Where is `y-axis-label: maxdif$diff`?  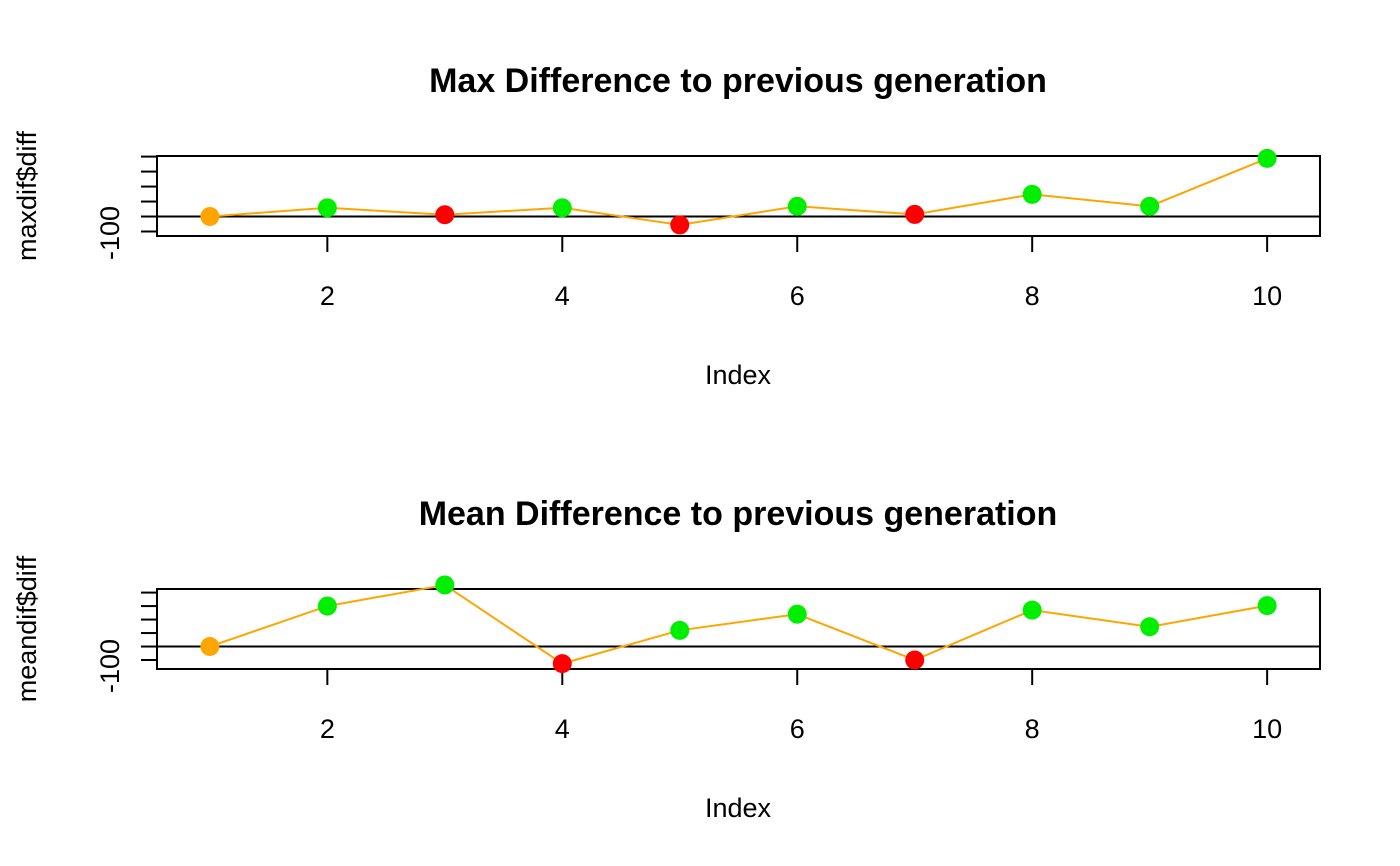 y-axis-label: maxdif$diff is located at coordinates (27, 195).